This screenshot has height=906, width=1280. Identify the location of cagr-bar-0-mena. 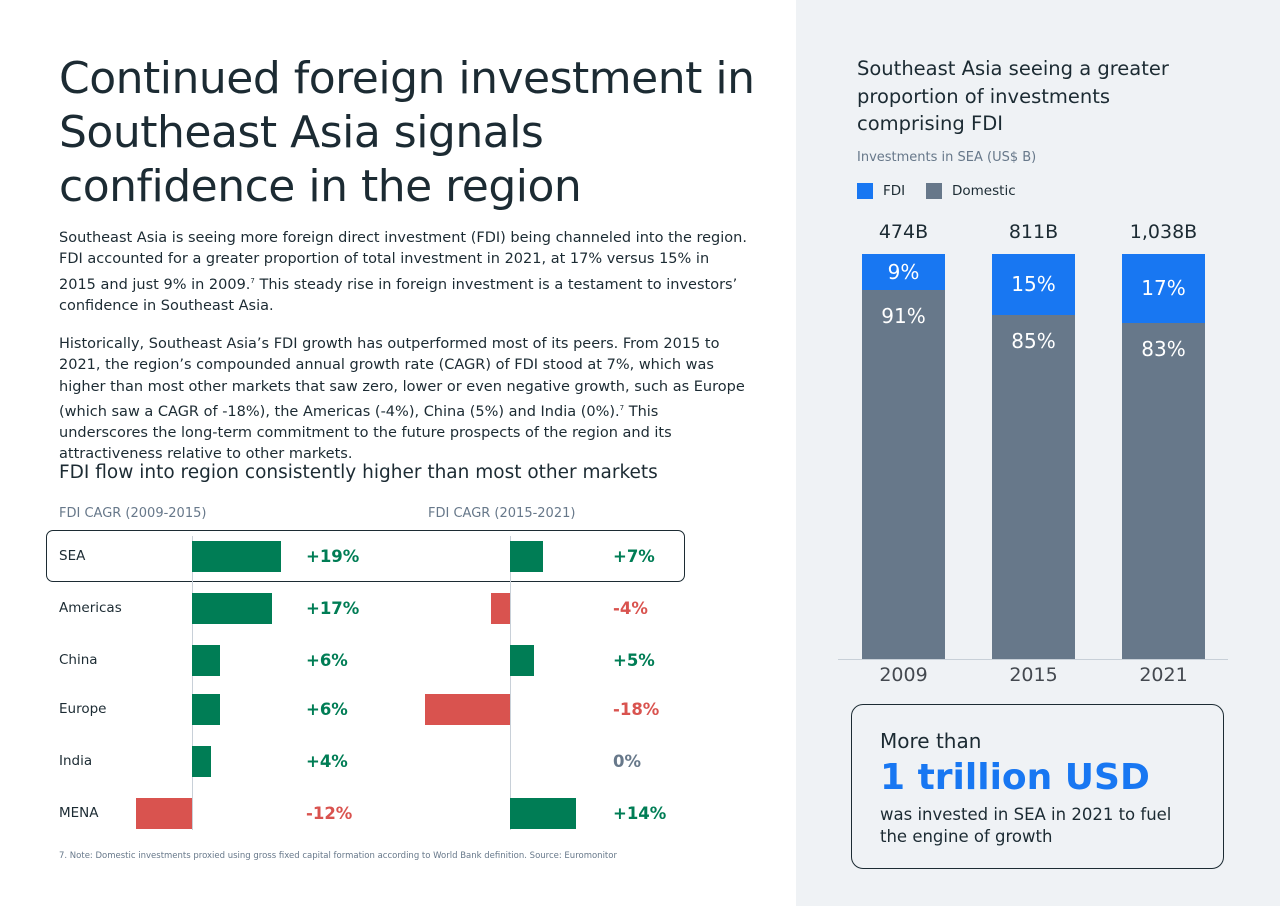
(163, 813).